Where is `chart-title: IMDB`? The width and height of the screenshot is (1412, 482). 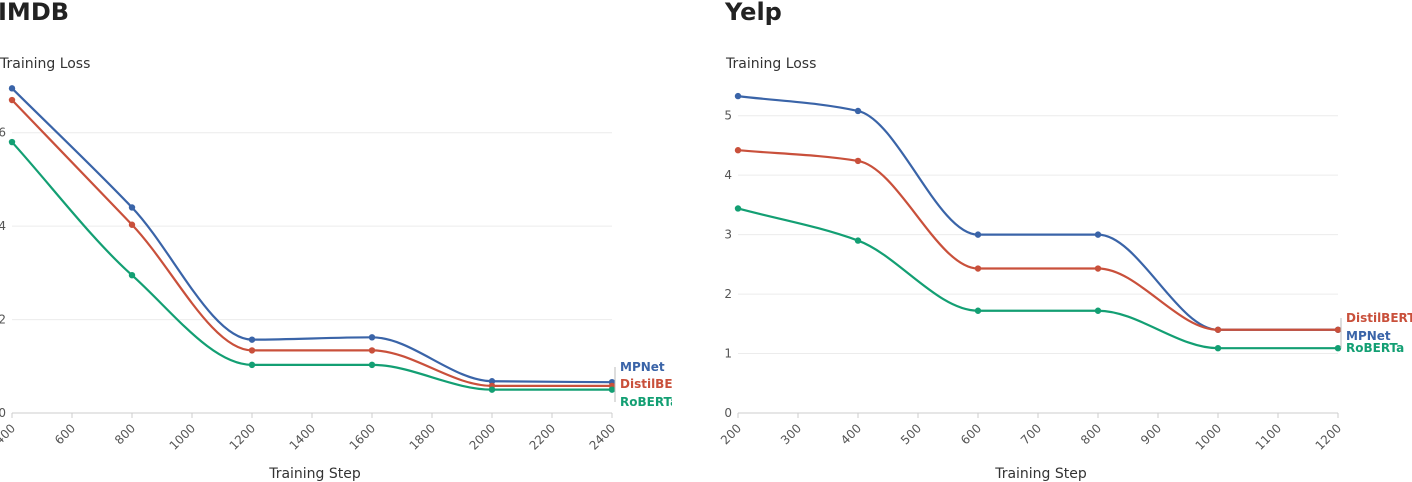
chart-title: IMDB is located at coordinates (34, 13).